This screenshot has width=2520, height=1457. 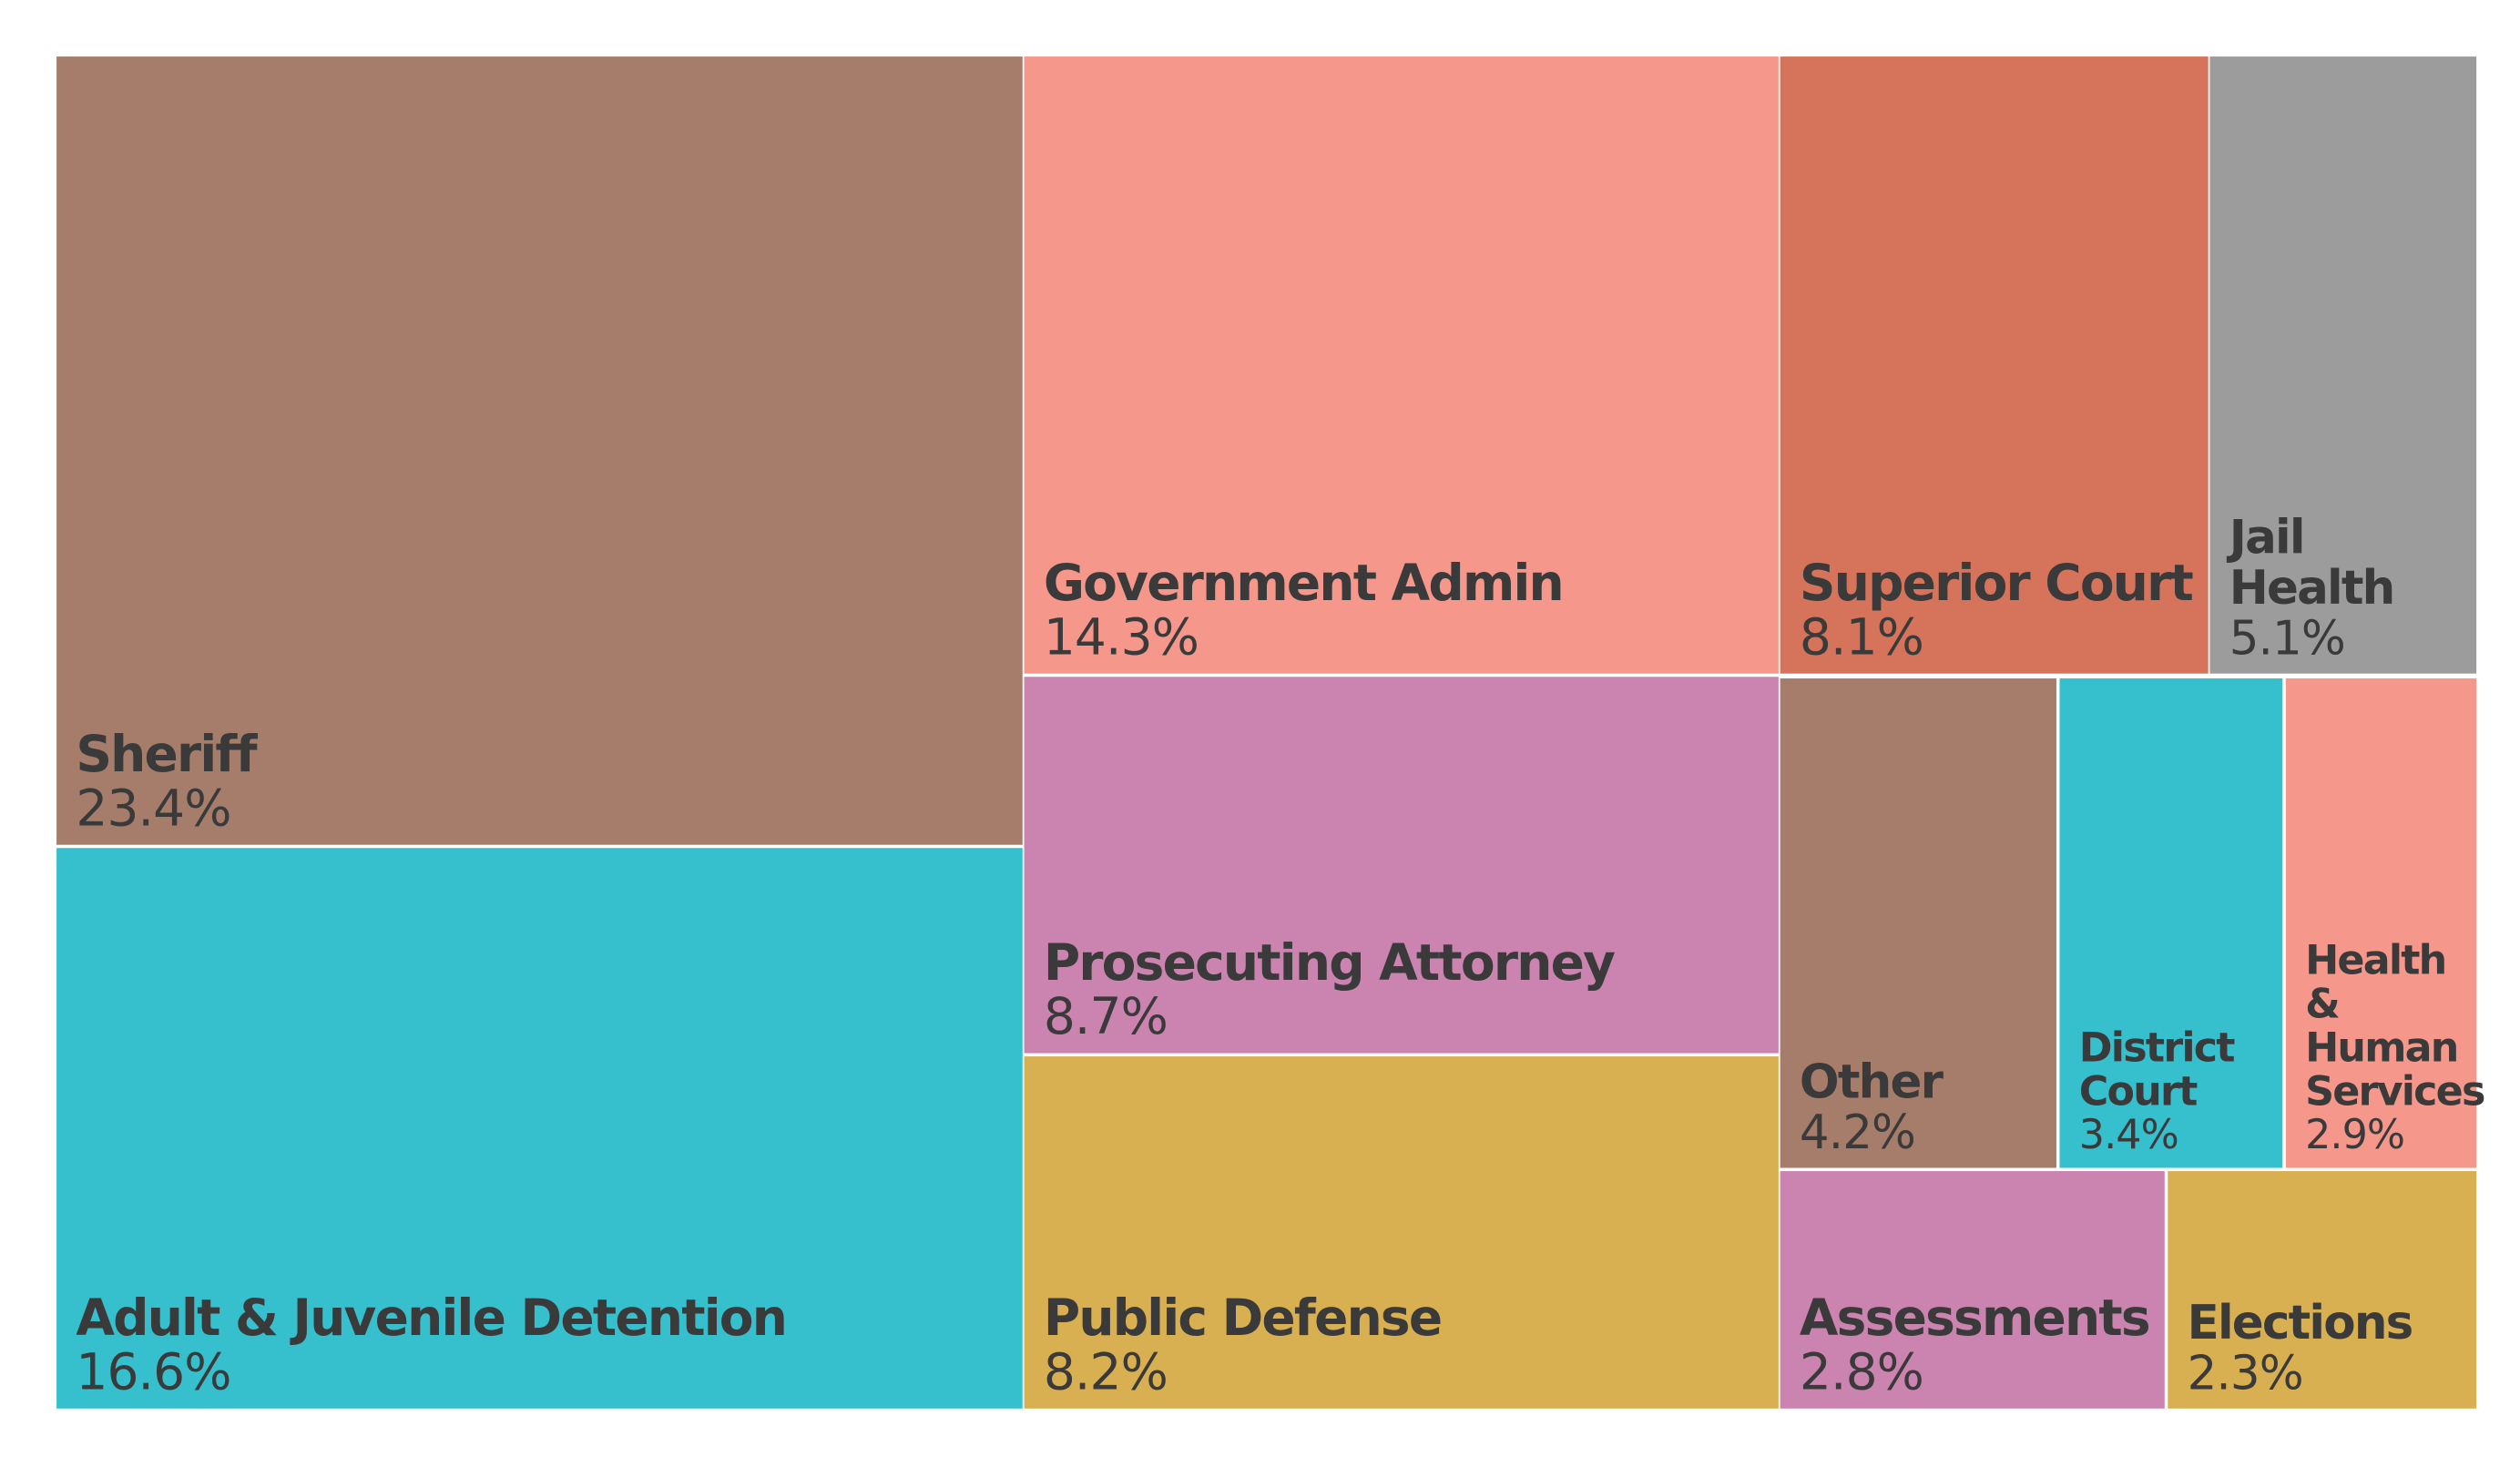 I want to click on treemap-tile-assessments: 2.8%Assessments, so click(x=1972, y=1290).